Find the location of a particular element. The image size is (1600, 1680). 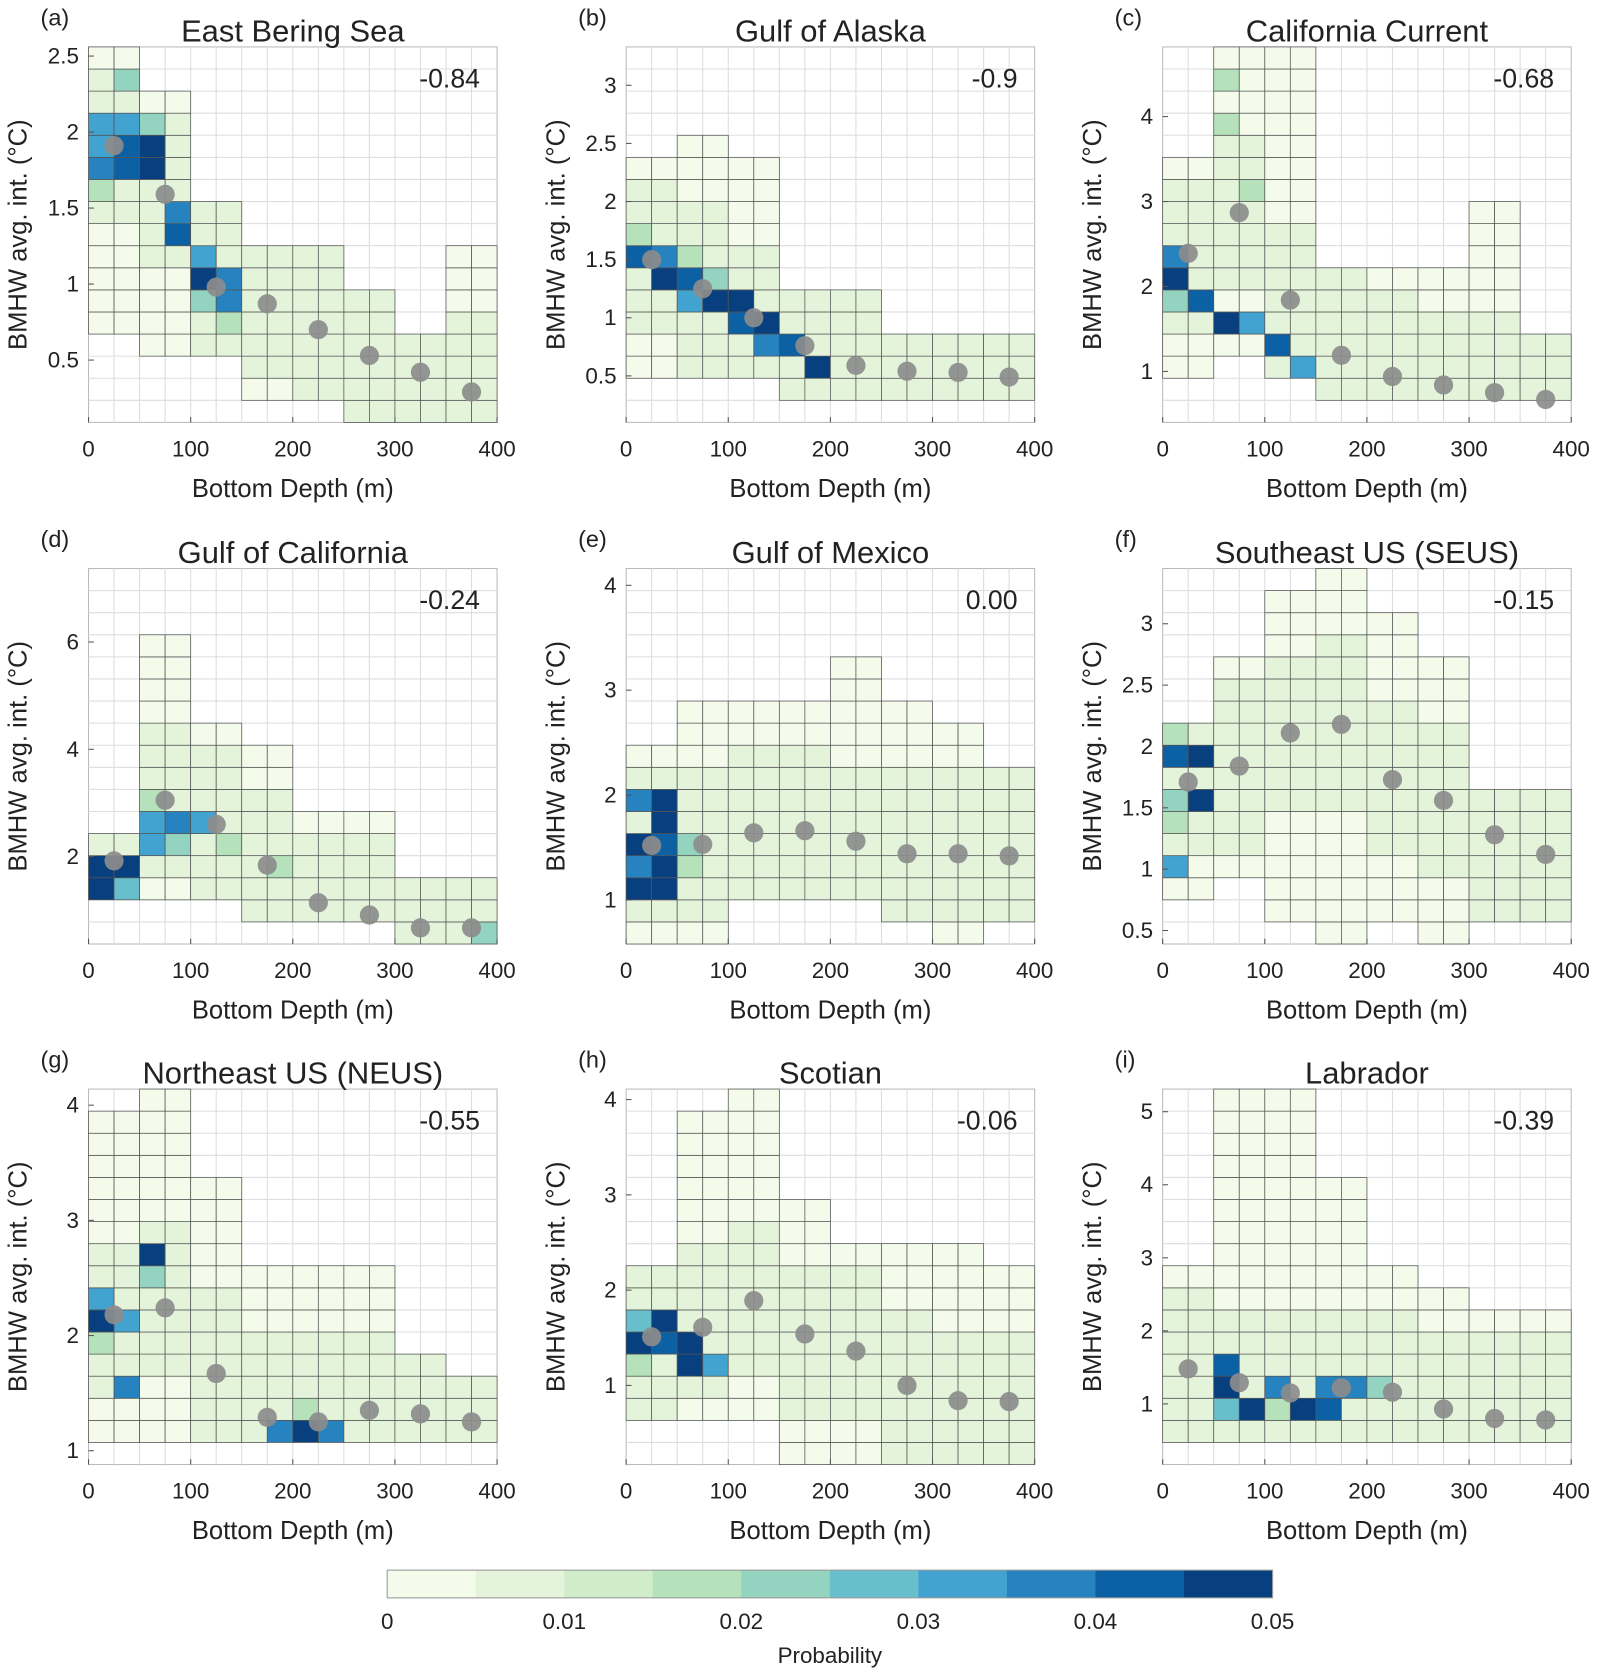

y-tick-label: 3 is located at coordinates (1147, 623).